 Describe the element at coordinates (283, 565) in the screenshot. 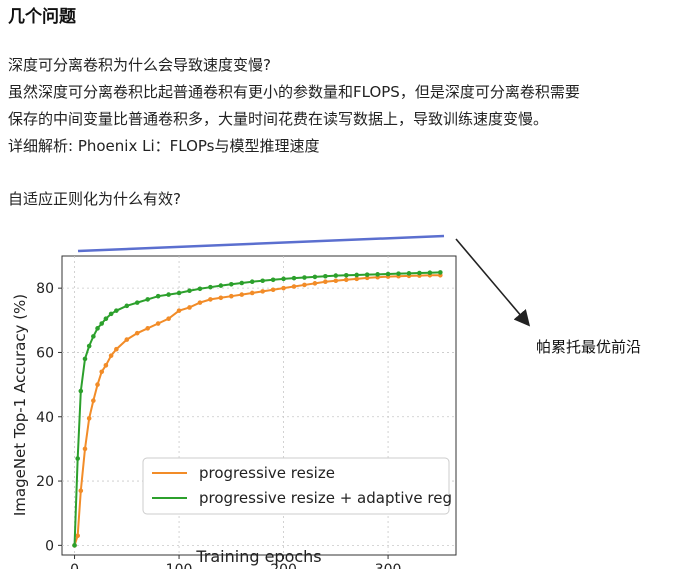

I see `x-tick-label: 200` at that location.